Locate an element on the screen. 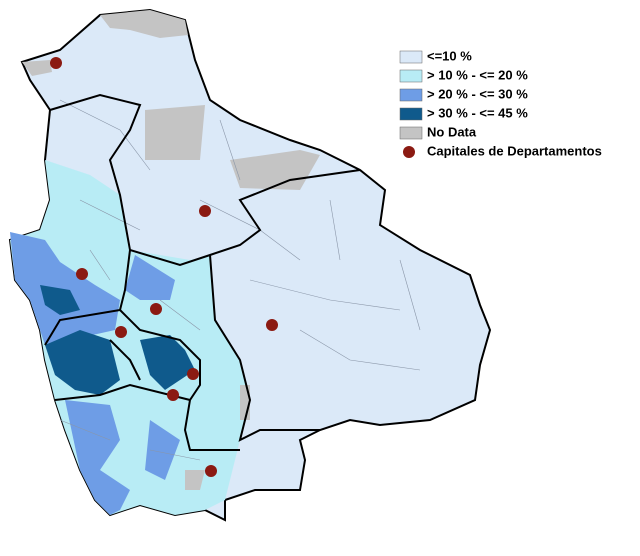 Image resolution: width=640 pixels, height=556 pixels. legend-label: > 30 % - <= 45 % is located at coordinates (477, 112).